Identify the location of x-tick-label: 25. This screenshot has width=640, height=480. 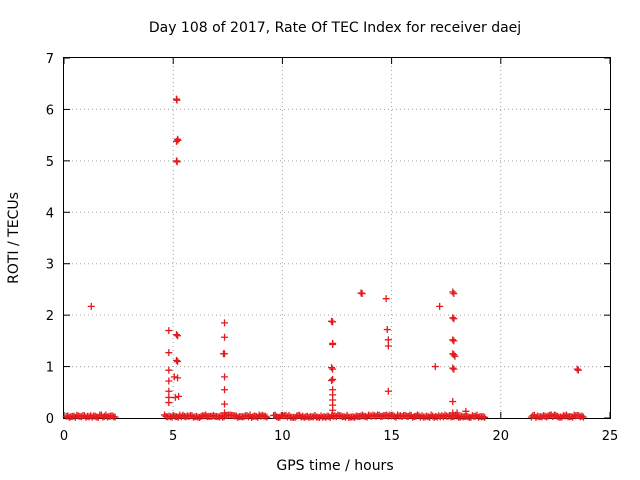
(610, 436).